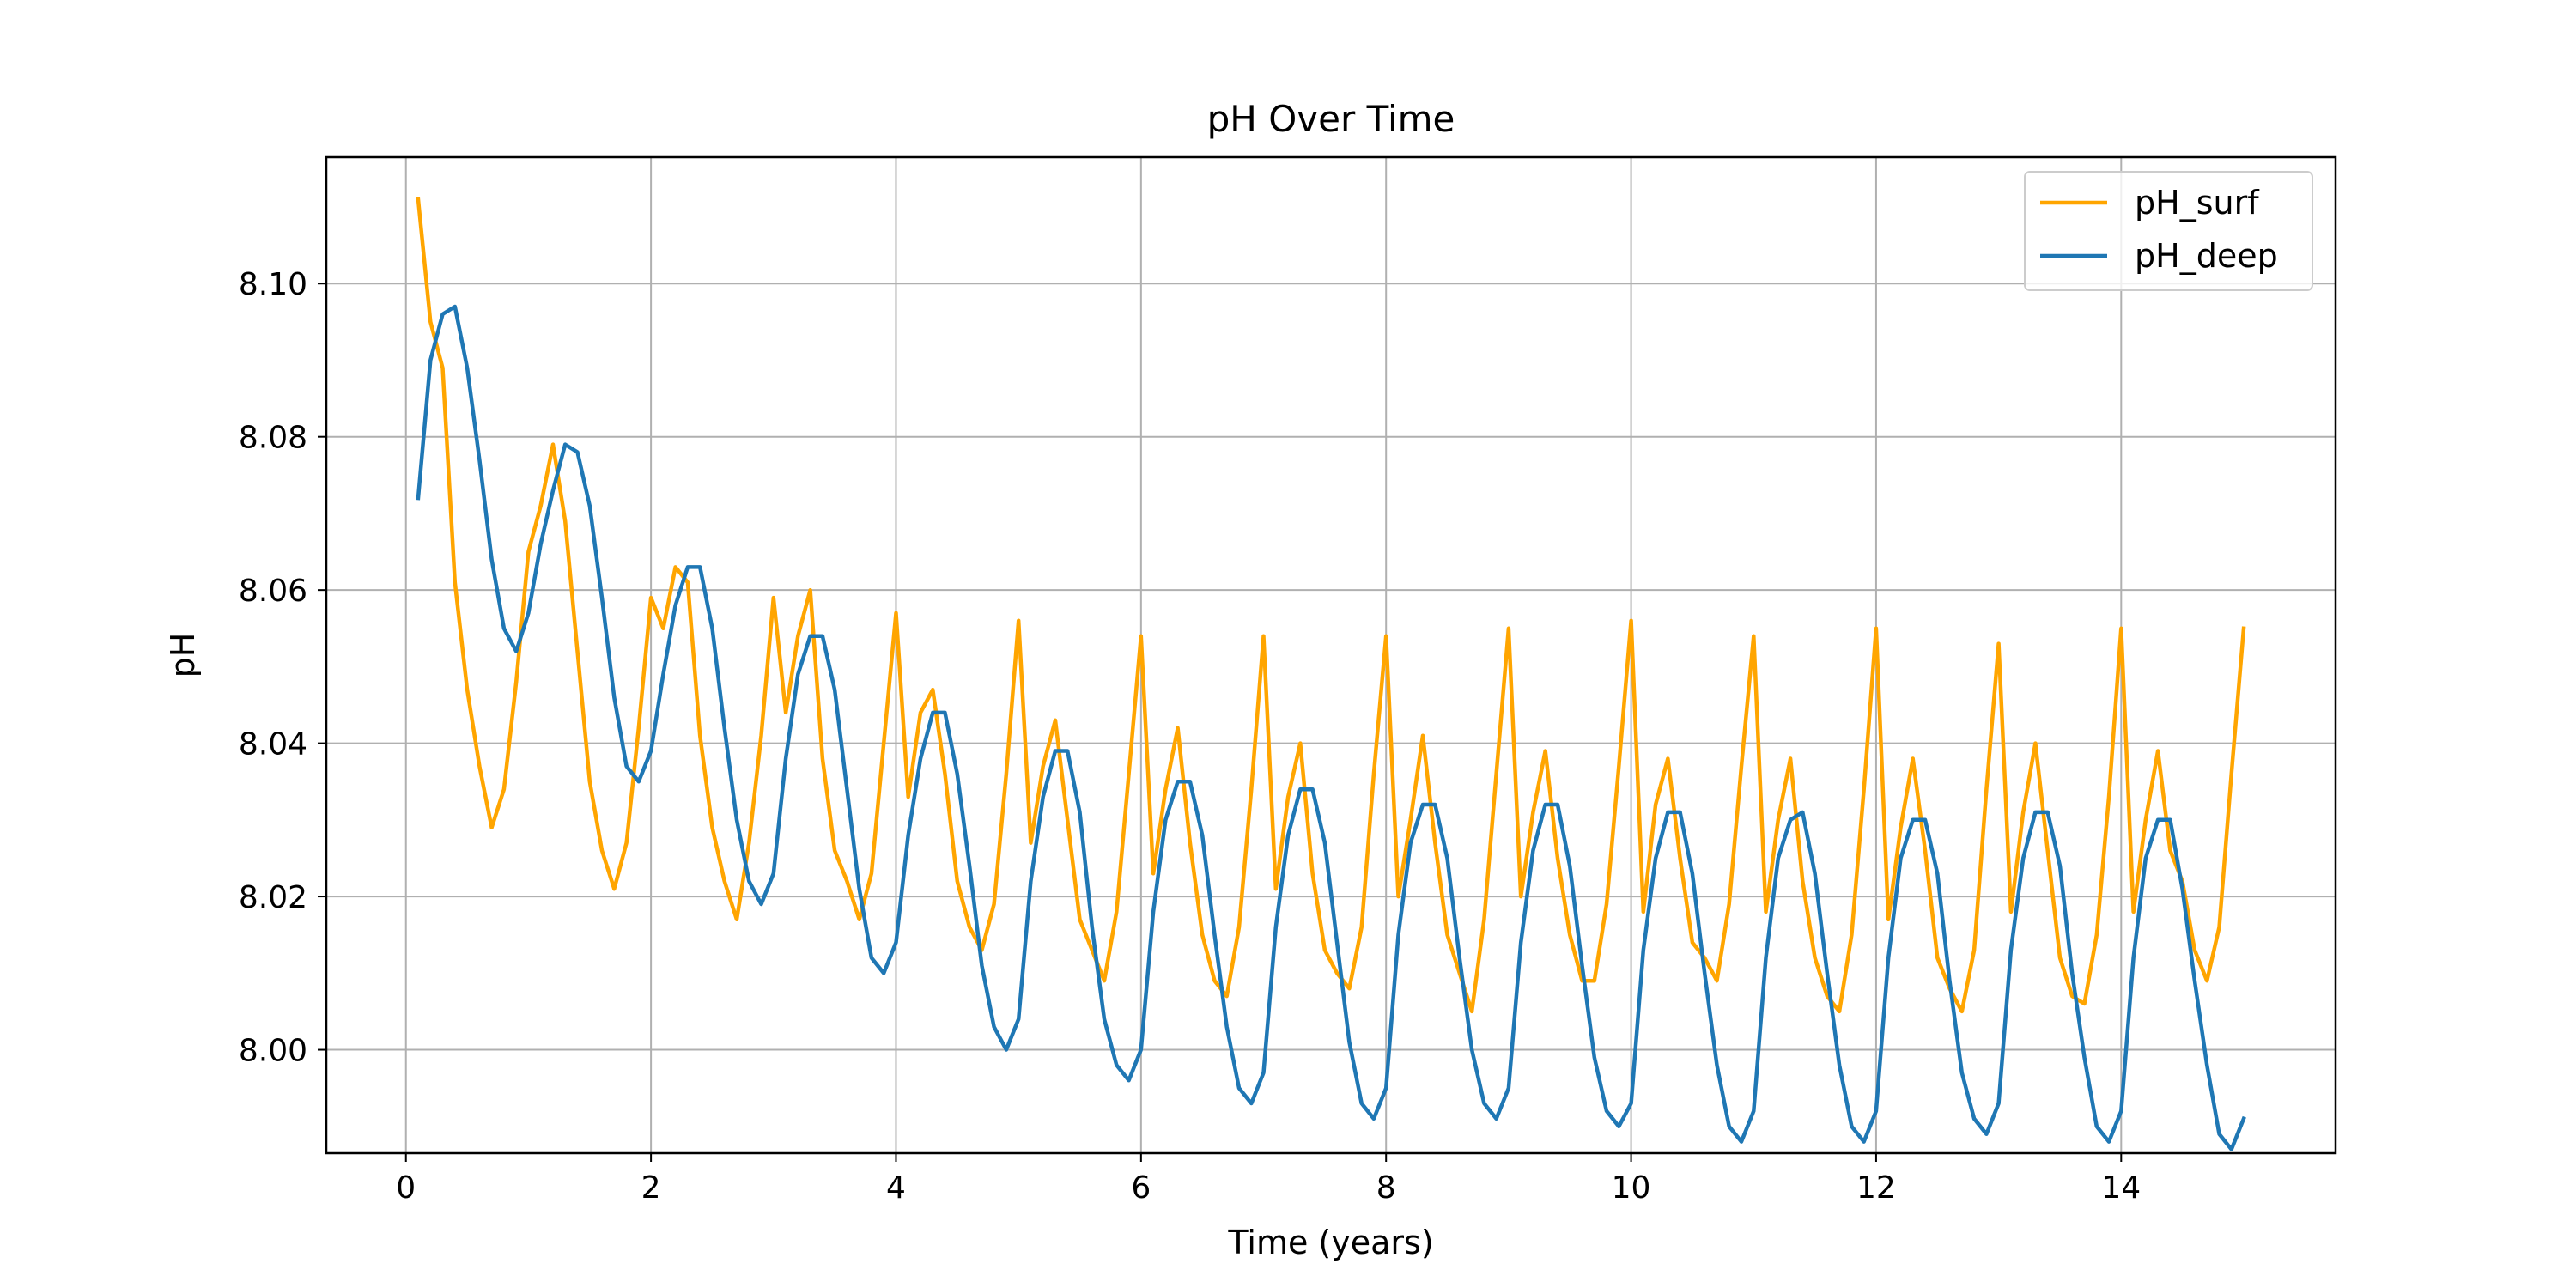 This screenshot has height=1288, width=2576. I want to click on legend-item: pH_surf, so click(2150, 203).